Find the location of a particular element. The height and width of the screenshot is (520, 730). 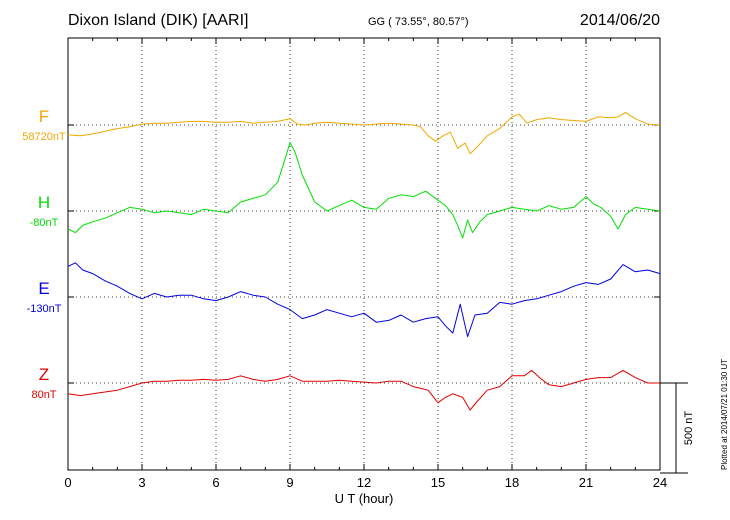

series-F-baseline-value: 58720nT is located at coordinates (44, 137).